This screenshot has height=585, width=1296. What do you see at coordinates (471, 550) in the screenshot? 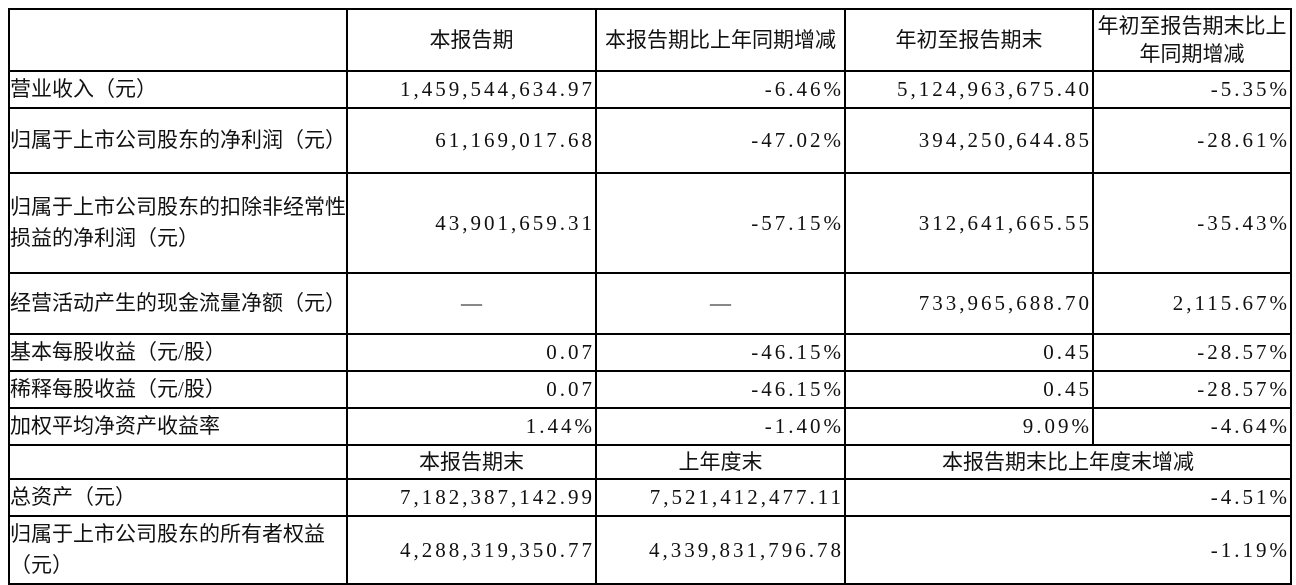
I see `value-period-end: 4,288,319,350.77` at bounding box center [471, 550].